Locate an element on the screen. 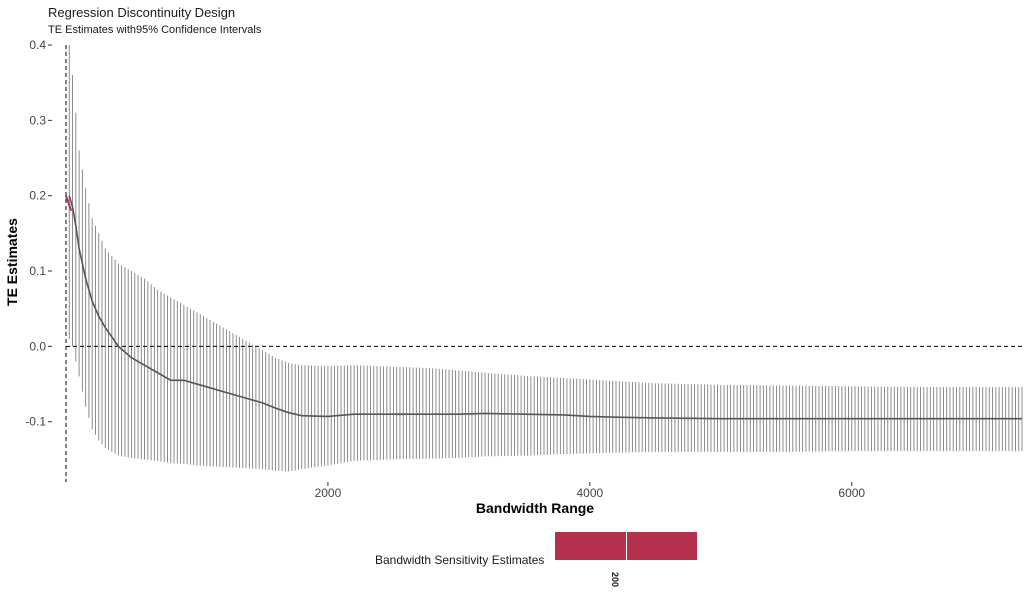 This screenshot has height=598, width=1030. y-tick-label: 0.4 is located at coordinates (37, 45).